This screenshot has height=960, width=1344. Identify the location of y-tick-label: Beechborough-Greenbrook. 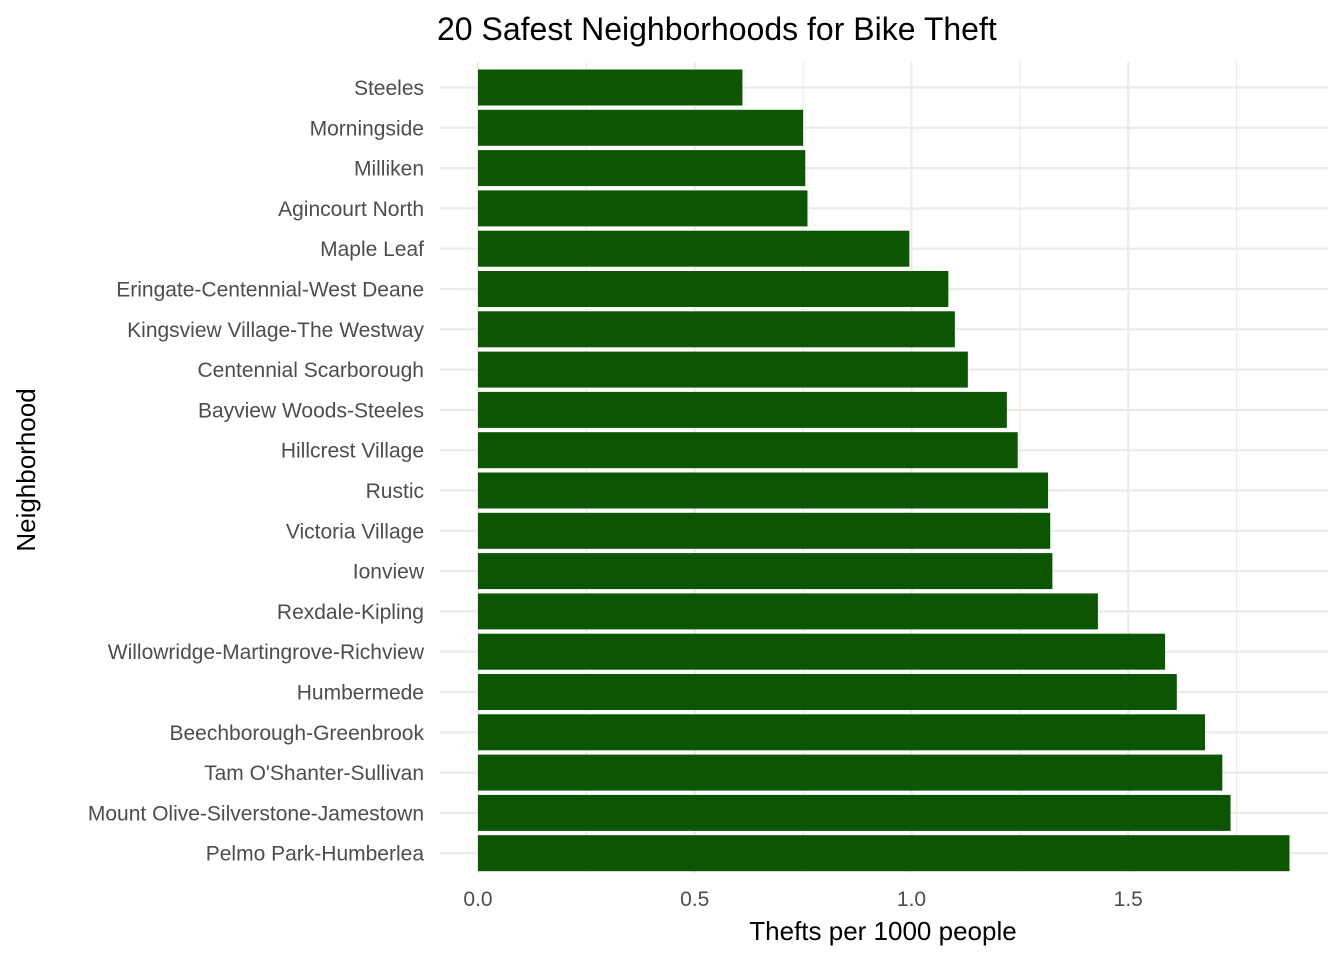
(296, 733).